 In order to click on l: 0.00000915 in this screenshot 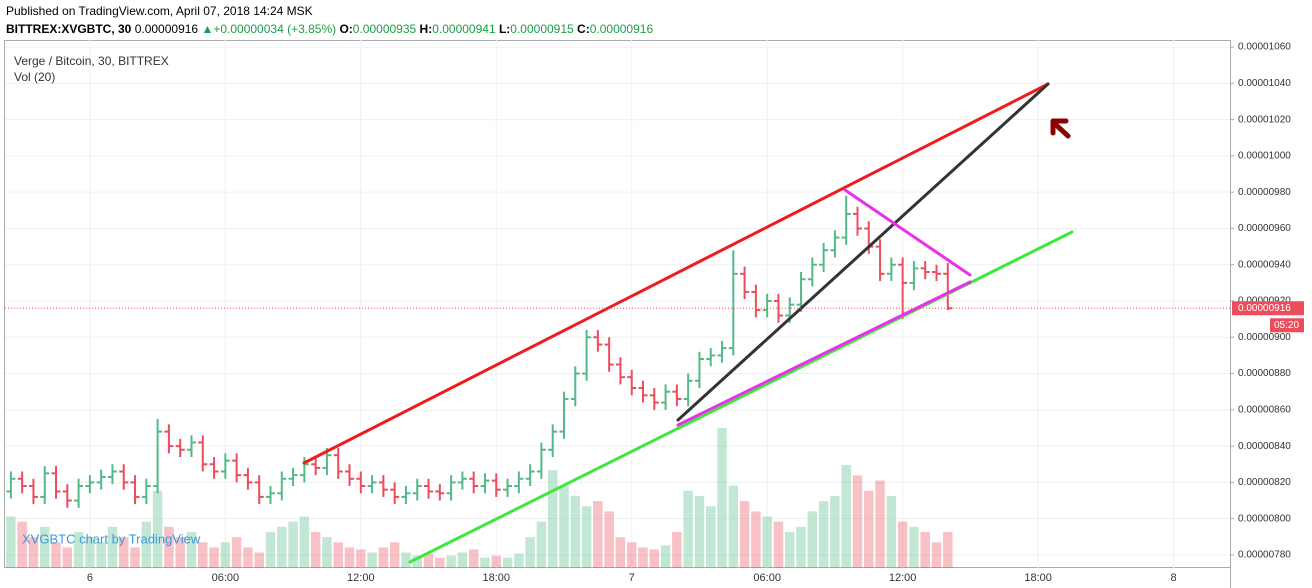, I will do `click(542, 29)`.